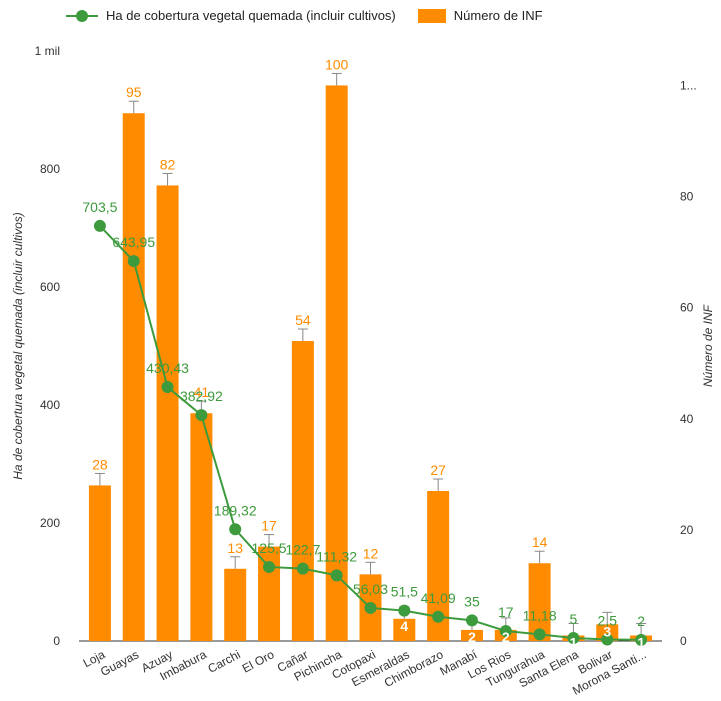 The height and width of the screenshot is (701, 721). I want to click on bar-value-label: 28, so click(100, 464).